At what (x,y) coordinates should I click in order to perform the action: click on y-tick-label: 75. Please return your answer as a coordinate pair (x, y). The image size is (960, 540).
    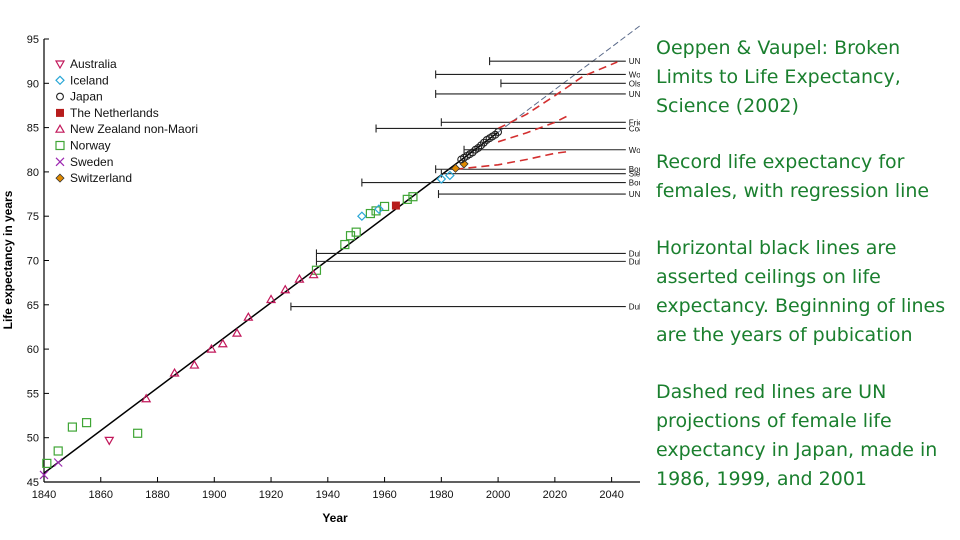
    Looking at the image, I should click on (33, 217).